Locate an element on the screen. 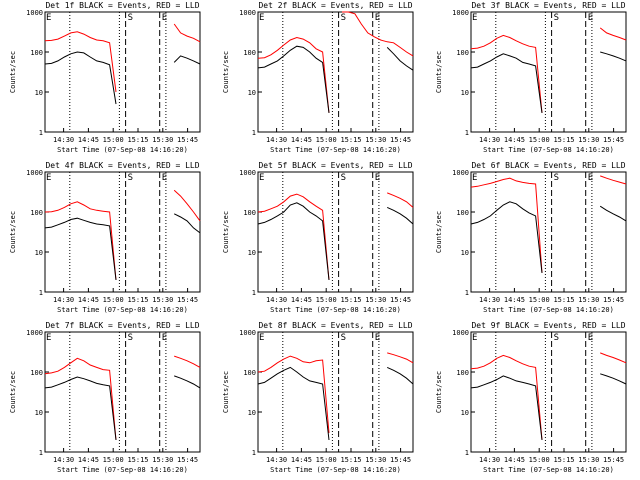  panel-title: Det 4f BLACK = Events, RED = LLD is located at coordinates (122, 165).